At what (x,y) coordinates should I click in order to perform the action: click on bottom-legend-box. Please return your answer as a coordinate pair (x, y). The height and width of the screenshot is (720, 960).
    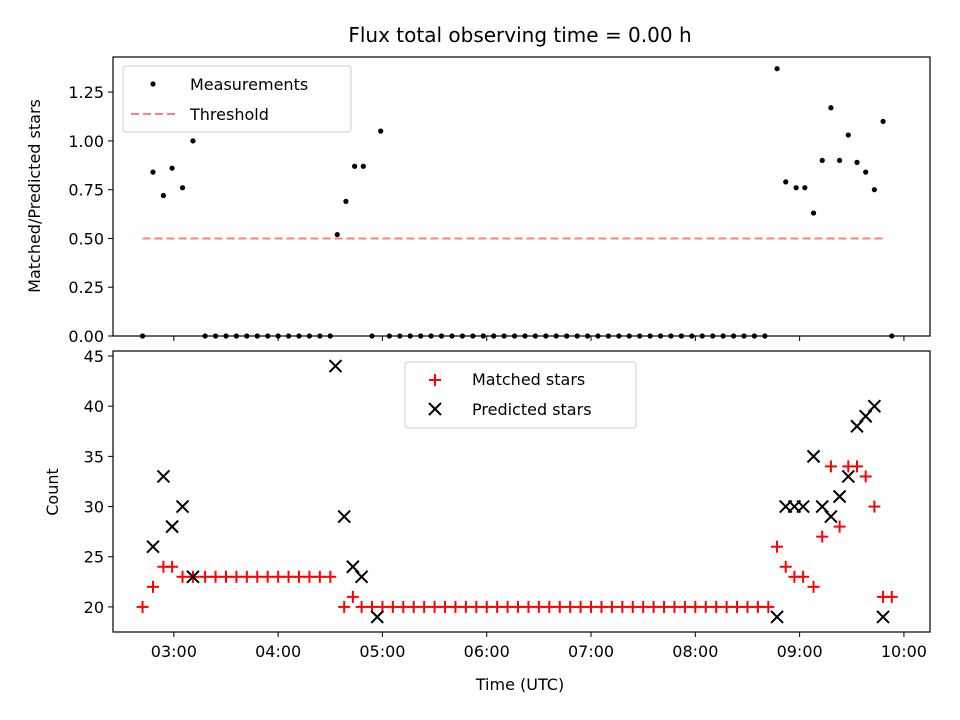
    Looking at the image, I should click on (520, 395).